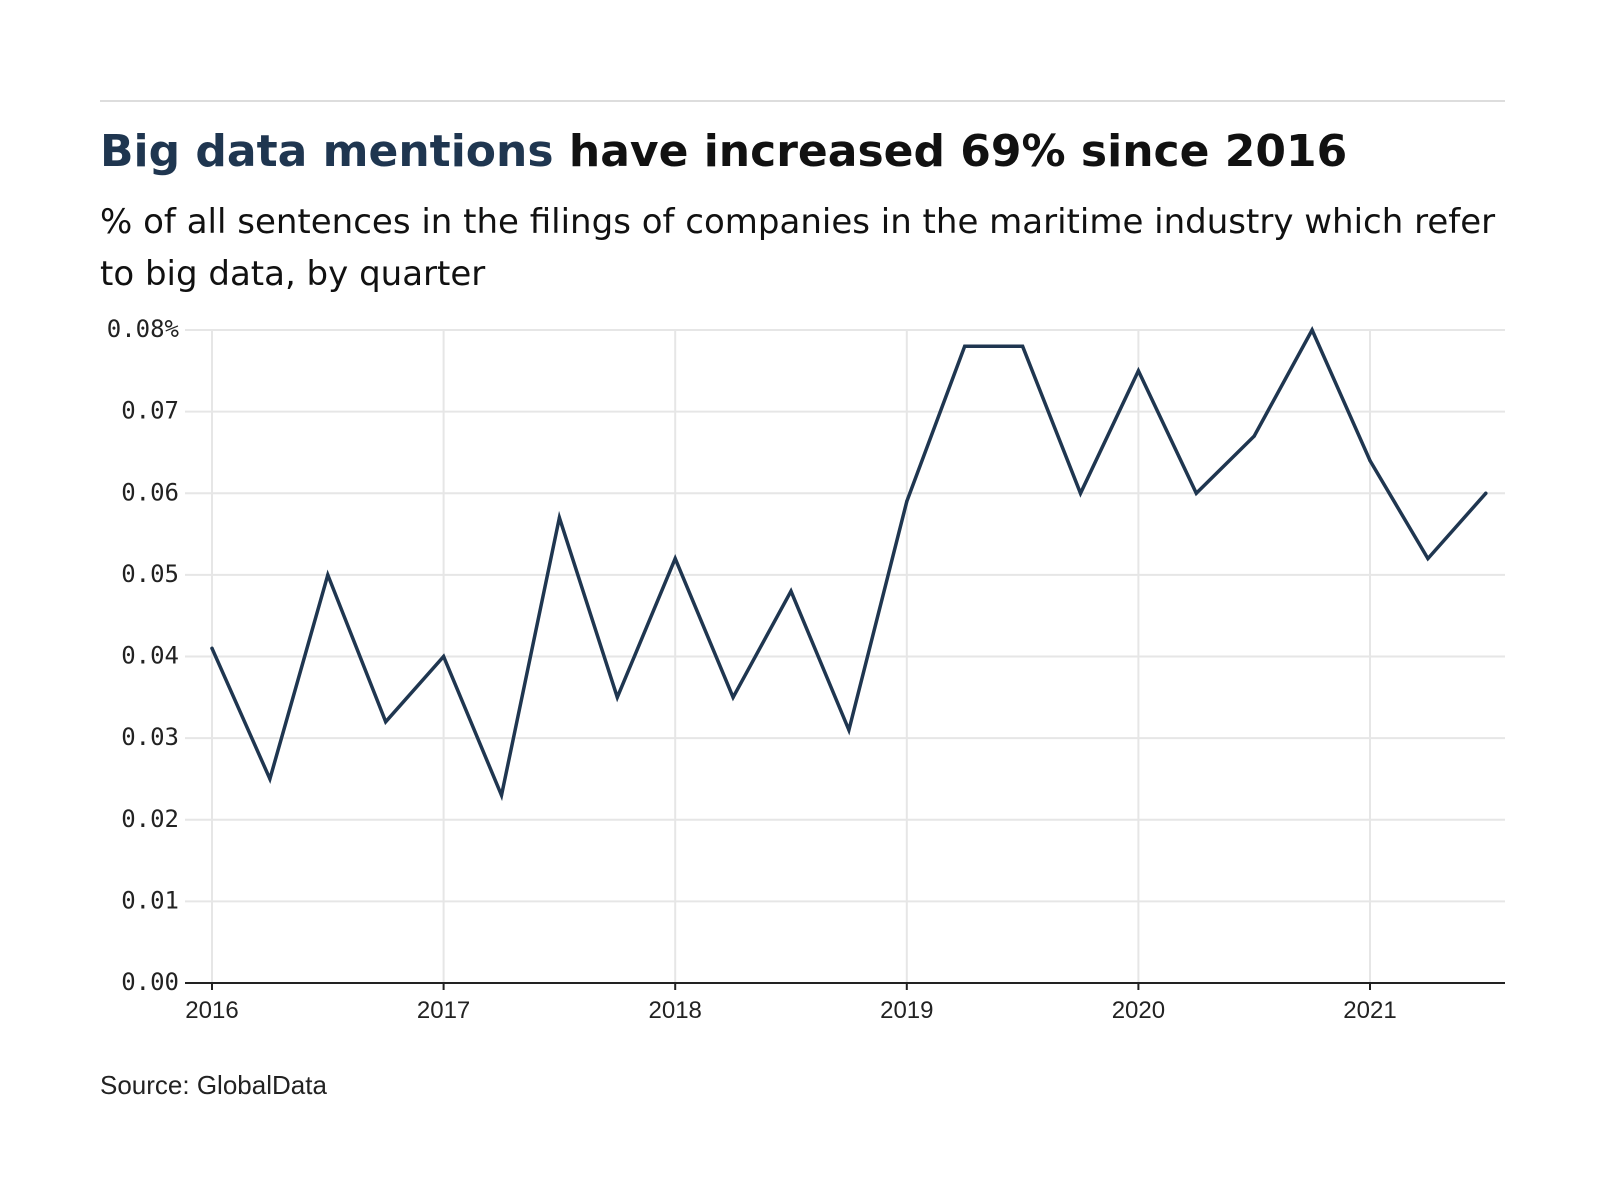 The width and height of the screenshot is (1600, 1200). Describe the element at coordinates (150, 492) in the screenshot. I see `y-tick-label: 0.06` at that location.